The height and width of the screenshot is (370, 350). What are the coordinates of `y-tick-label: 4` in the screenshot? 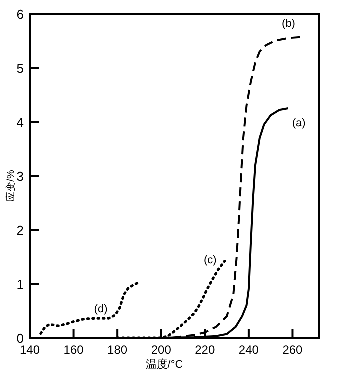 It's located at (20, 122).